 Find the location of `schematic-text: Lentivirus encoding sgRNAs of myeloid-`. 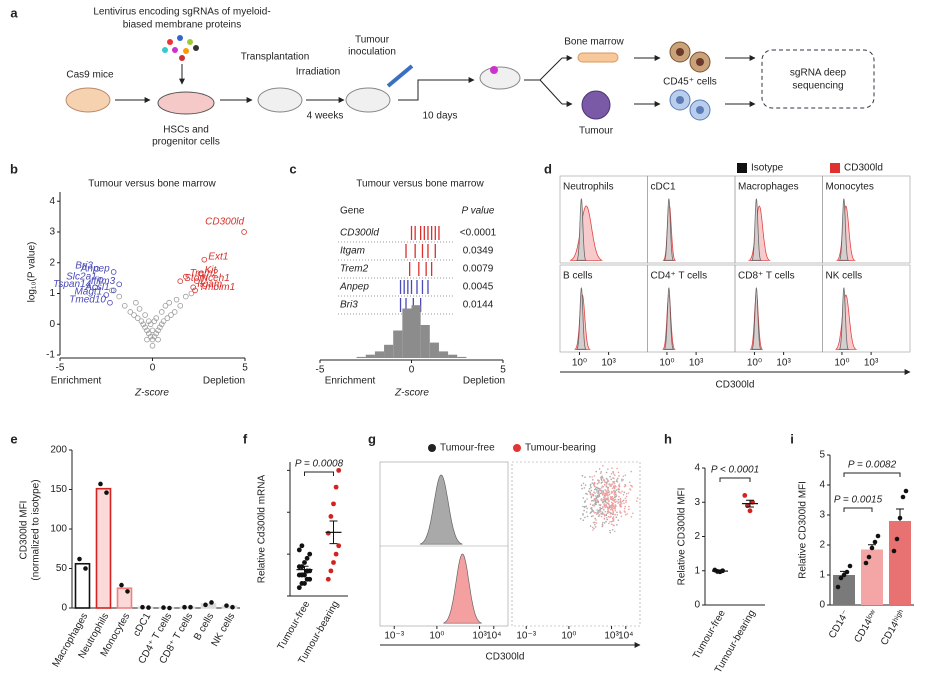

schematic-text: Lentivirus encoding sgRNAs of myeloid- is located at coordinates (181, 12).